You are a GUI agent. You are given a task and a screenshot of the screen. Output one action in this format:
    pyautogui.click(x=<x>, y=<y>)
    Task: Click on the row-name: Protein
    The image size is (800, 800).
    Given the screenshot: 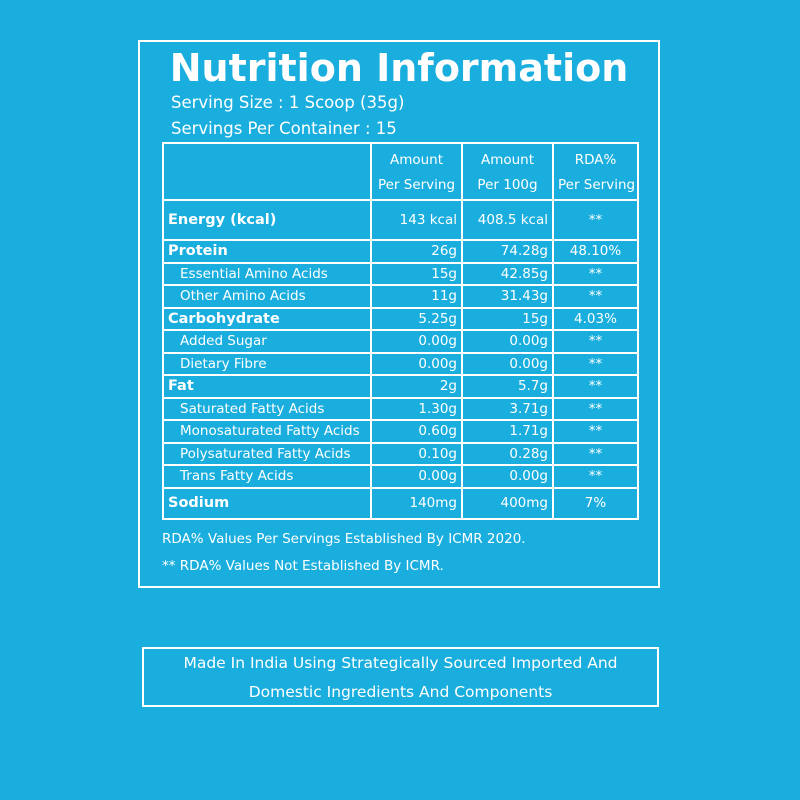 What is the action you would take?
    pyautogui.click(x=267, y=251)
    